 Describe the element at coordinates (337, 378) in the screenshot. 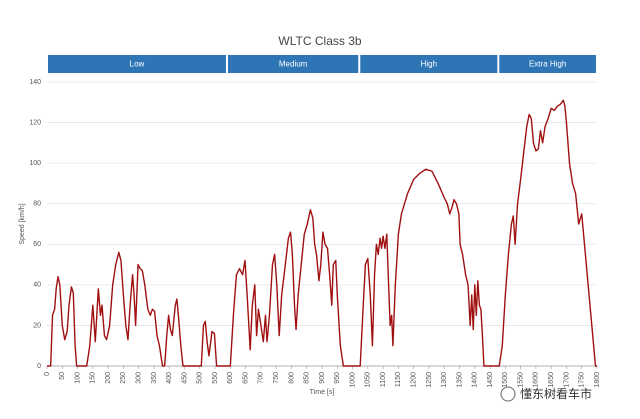

I see `x-tick-label: 950` at that location.